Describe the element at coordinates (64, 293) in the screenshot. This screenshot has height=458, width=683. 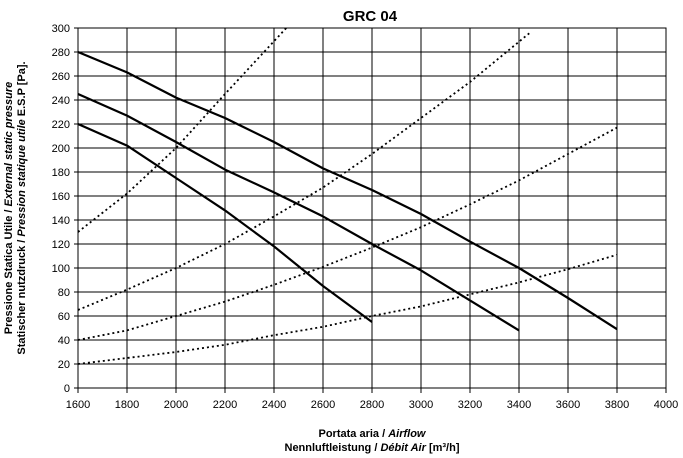
I see `y-tick-label: 80` at that location.